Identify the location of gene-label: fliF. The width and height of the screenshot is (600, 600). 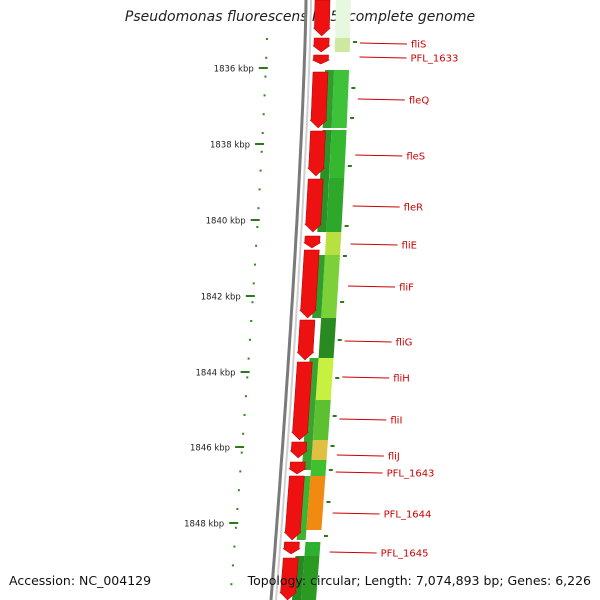
(406, 288).